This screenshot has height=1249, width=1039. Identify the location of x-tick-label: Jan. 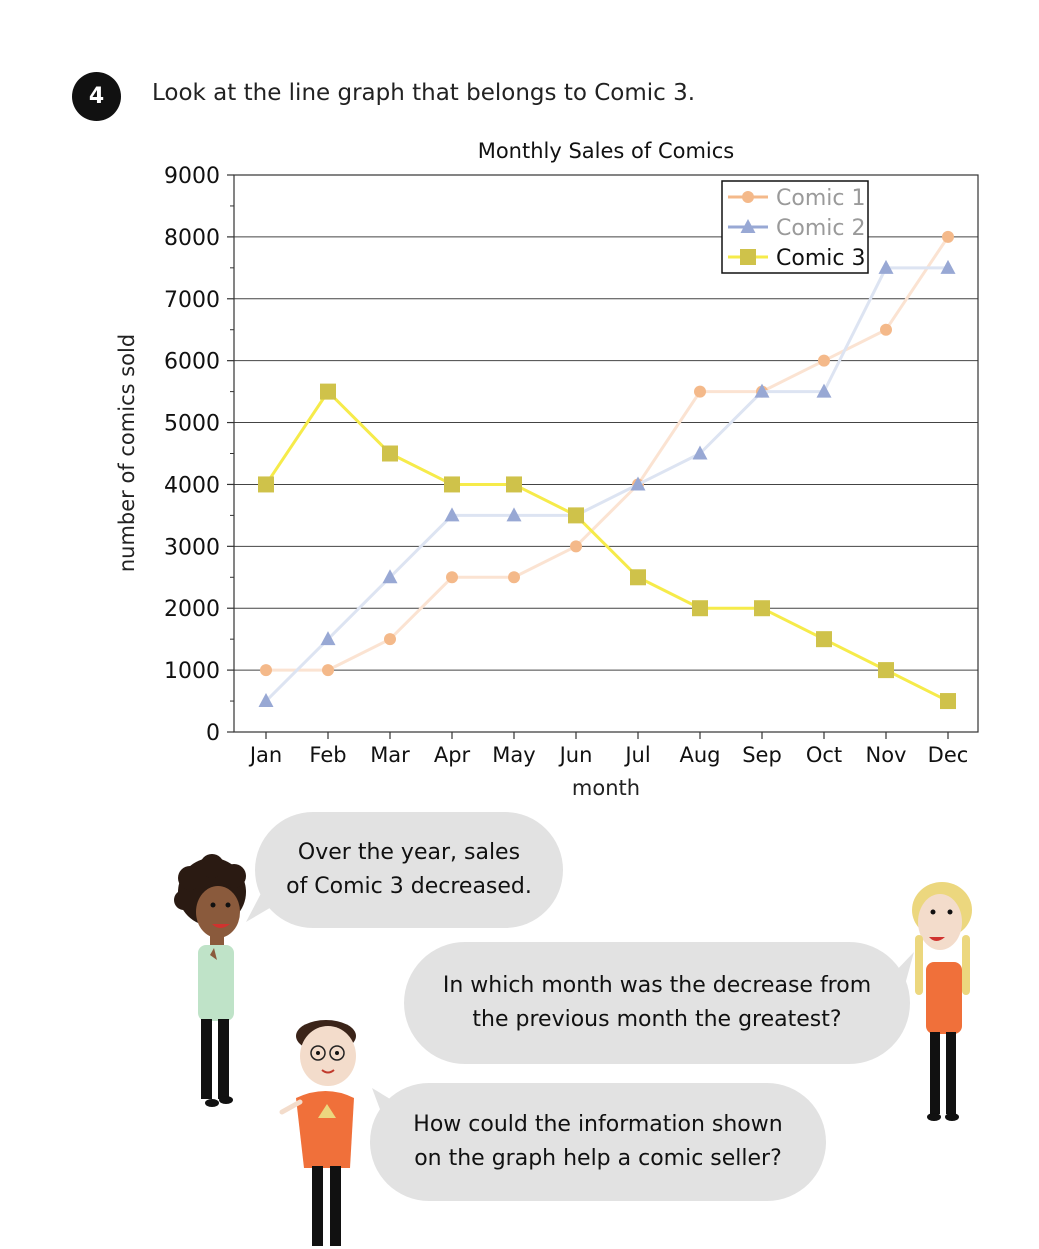
(265, 755).